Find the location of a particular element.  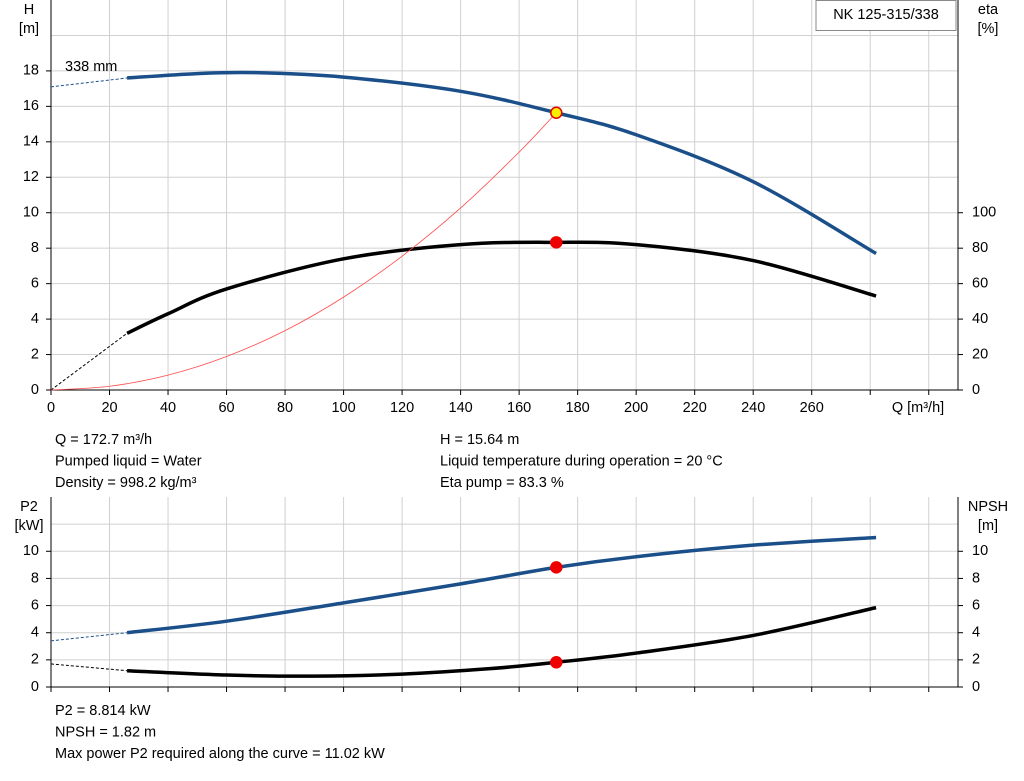

y-tick-label: 14 is located at coordinates (31, 142).